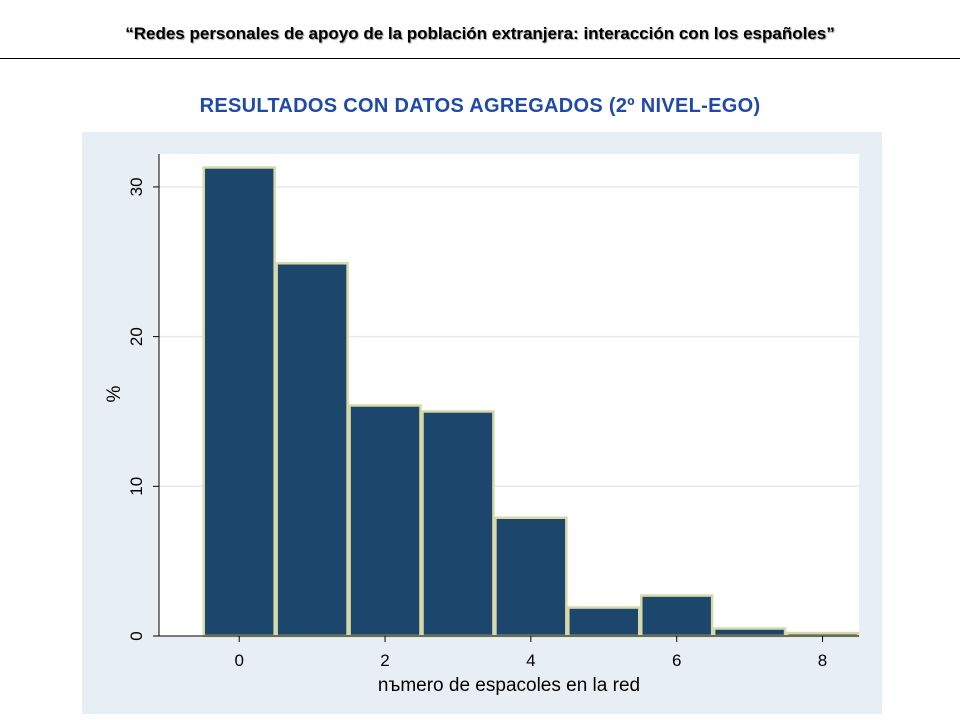 The image size is (960, 720). What do you see at coordinates (676, 660) in the screenshot?
I see `x-tick-label: 6` at bounding box center [676, 660].